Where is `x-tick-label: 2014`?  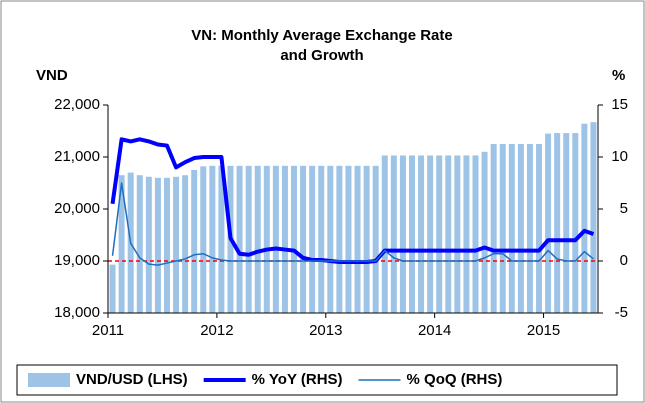
x-tick-label: 2014 is located at coordinates (434, 330).